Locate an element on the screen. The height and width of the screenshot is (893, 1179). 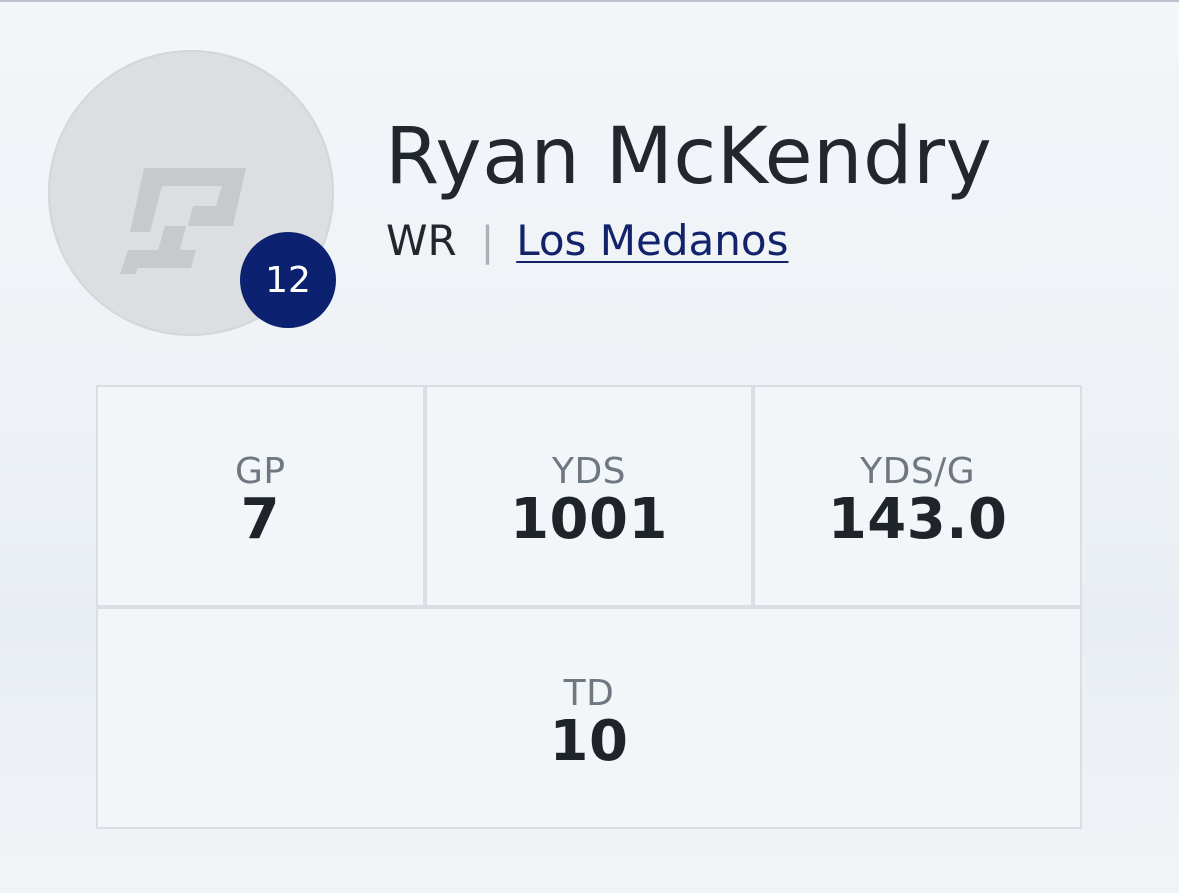
placeholder-logo-icon is located at coordinates (183, 221).